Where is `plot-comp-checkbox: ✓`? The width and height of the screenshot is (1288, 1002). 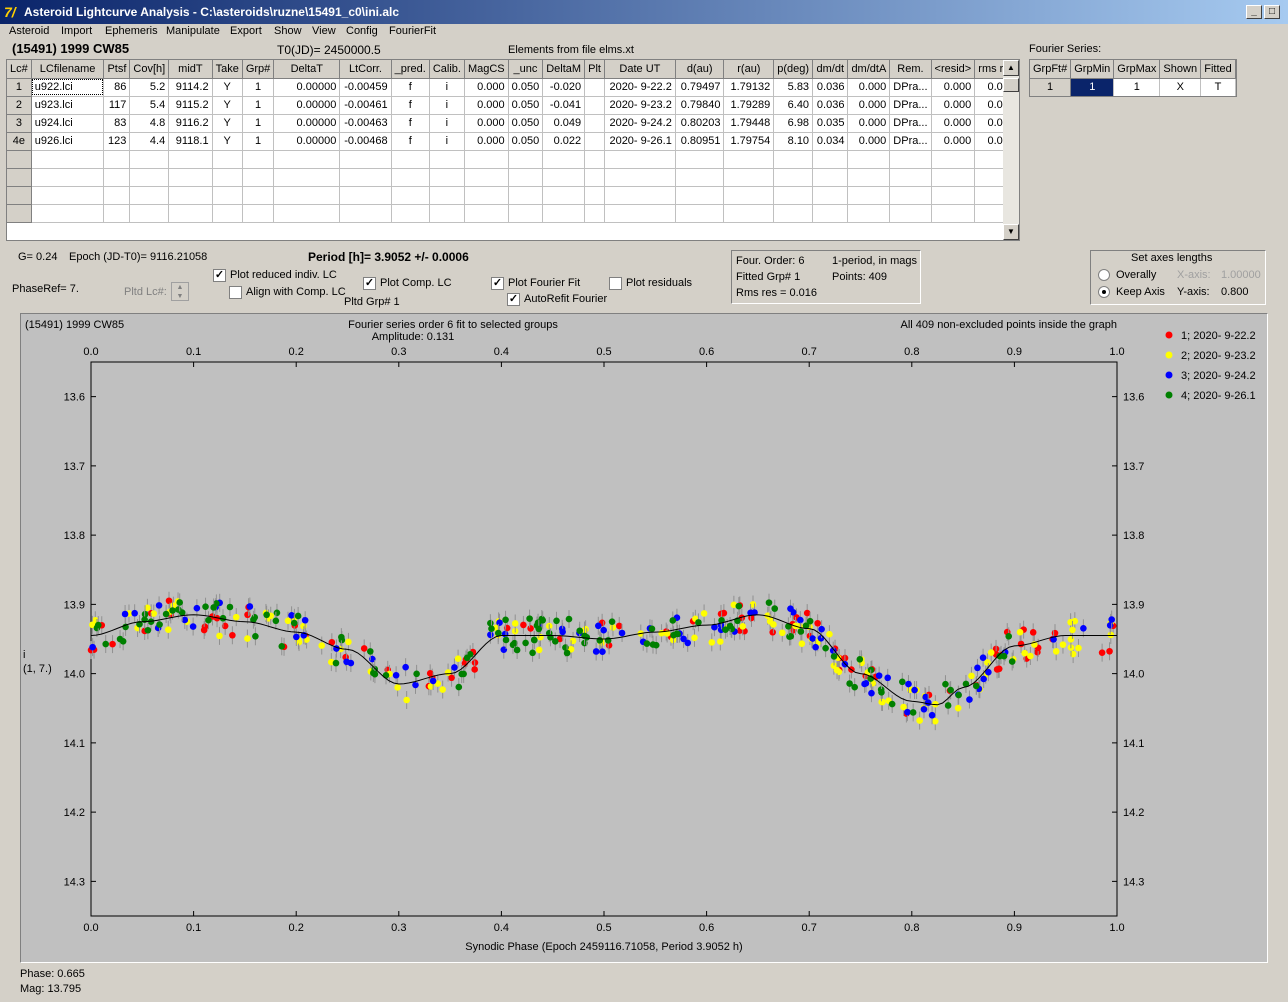
plot-comp-checkbox: ✓ is located at coordinates (369, 283).